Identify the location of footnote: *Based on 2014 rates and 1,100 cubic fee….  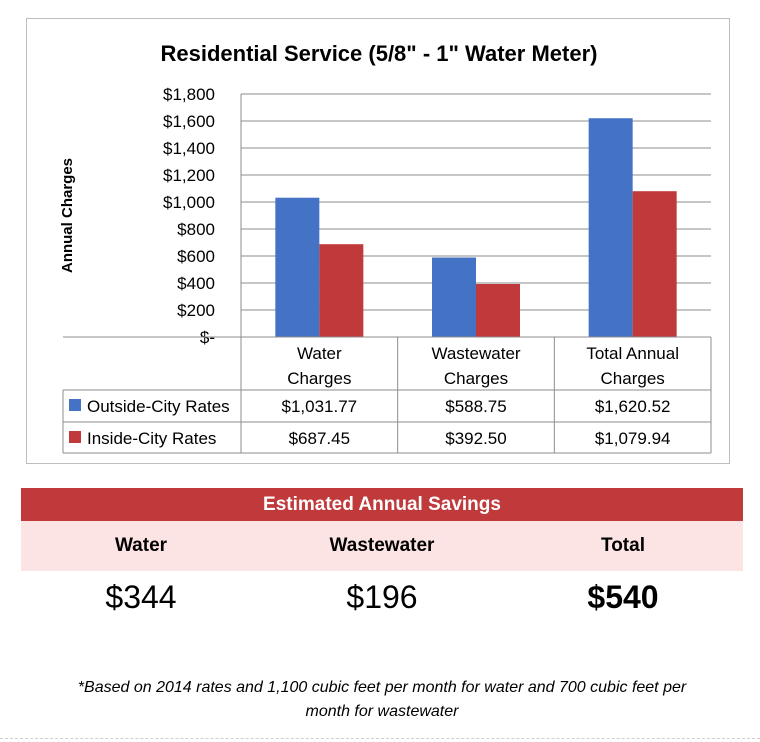
(382, 700).